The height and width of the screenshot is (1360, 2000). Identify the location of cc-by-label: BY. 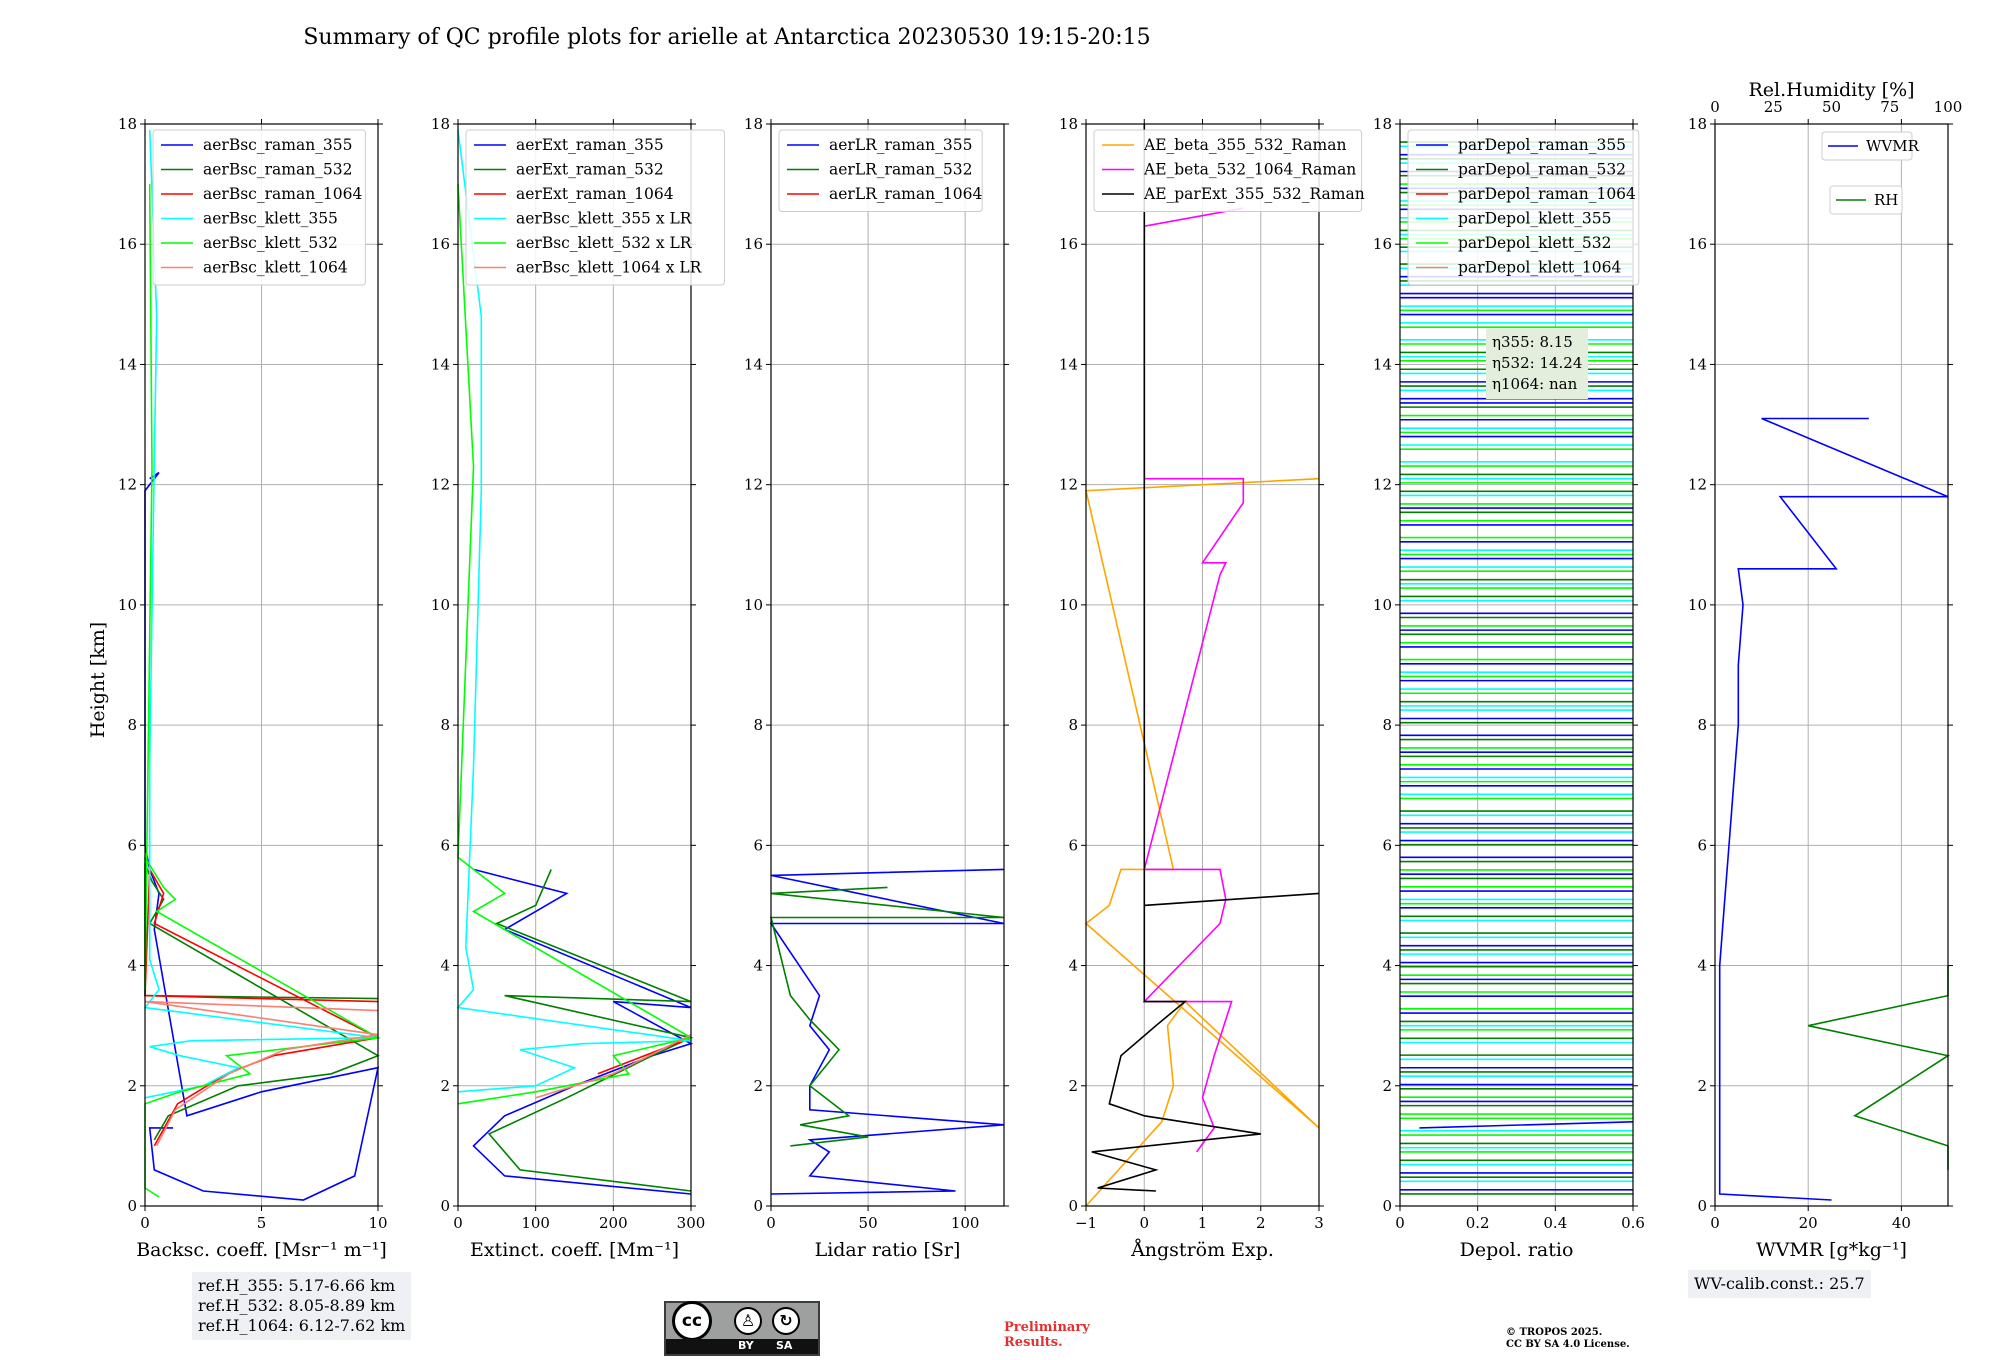
(746, 1345).